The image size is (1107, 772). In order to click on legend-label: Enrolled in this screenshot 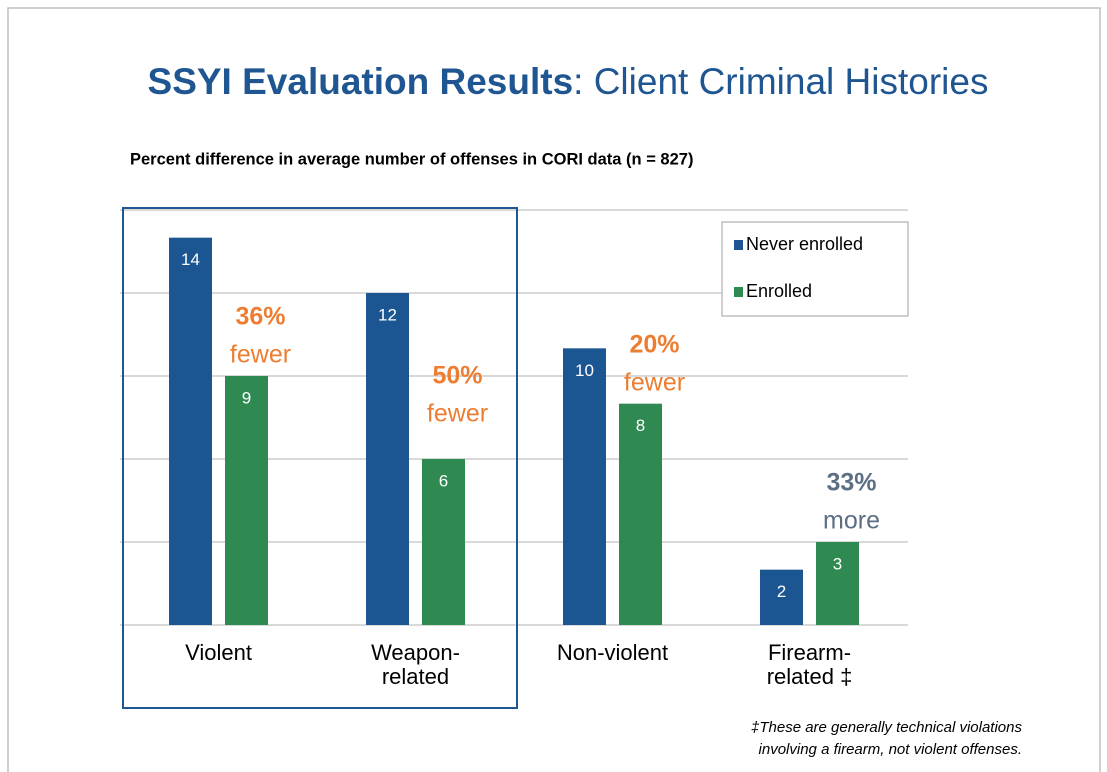, I will do `click(779, 291)`.